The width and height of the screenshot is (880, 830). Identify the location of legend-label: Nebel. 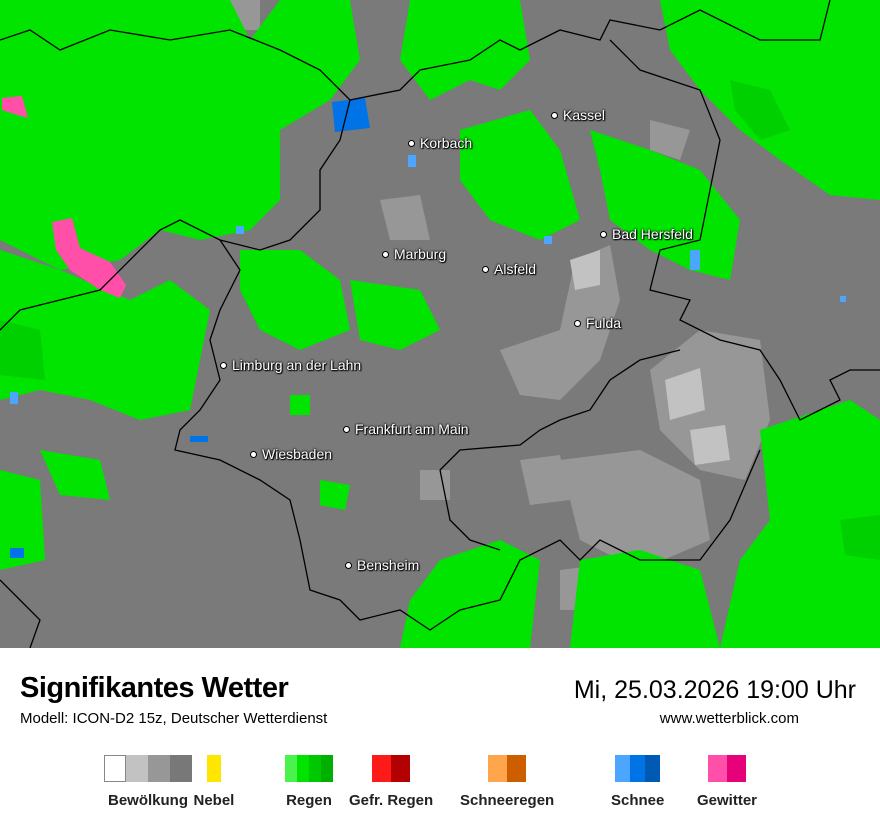
(214, 800).